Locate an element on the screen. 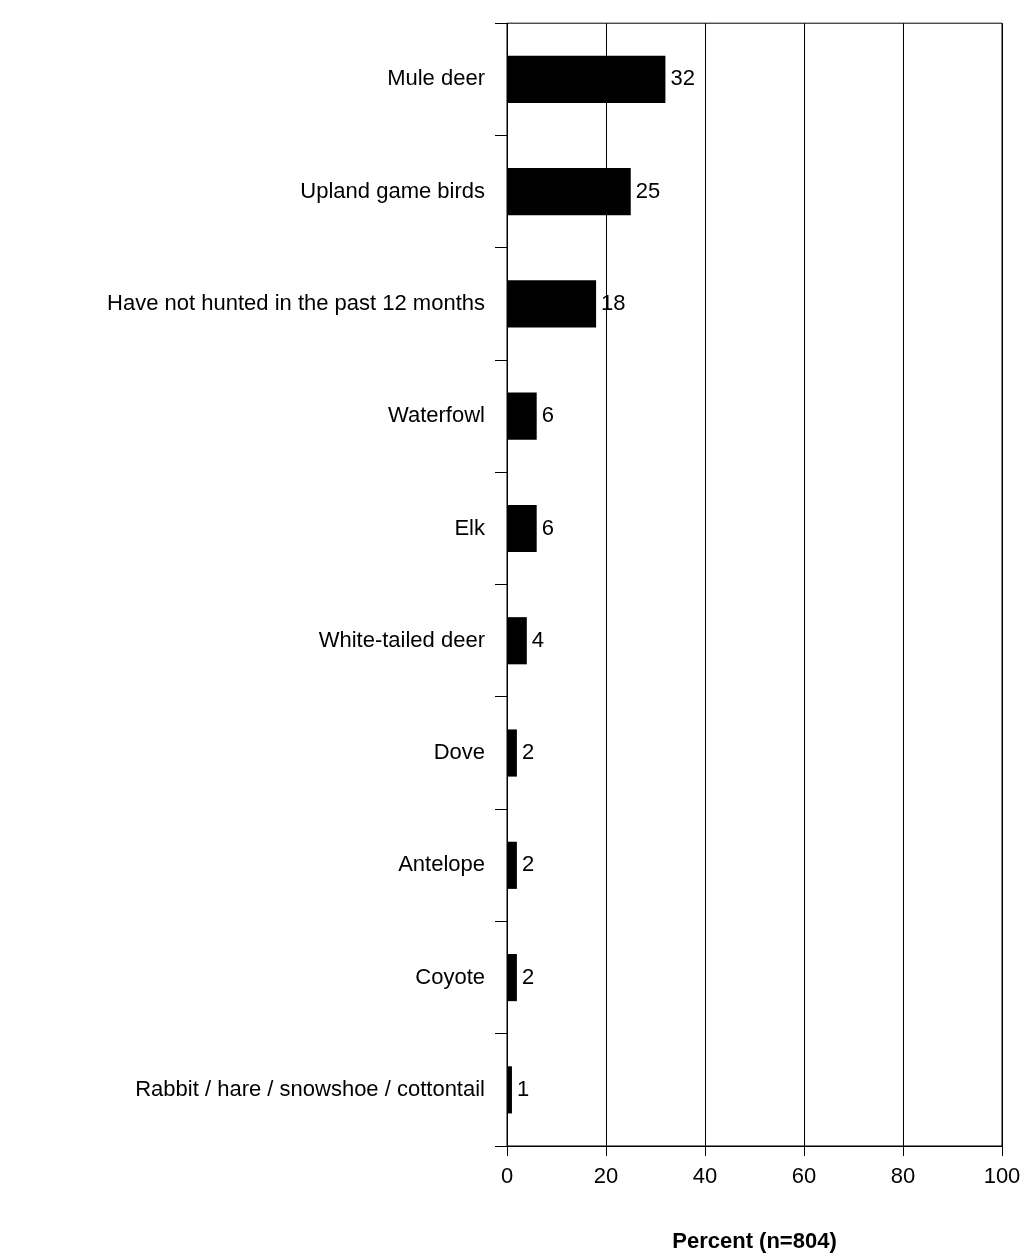  y-tick-label: White-tailed deer is located at coordinates (401, 639).